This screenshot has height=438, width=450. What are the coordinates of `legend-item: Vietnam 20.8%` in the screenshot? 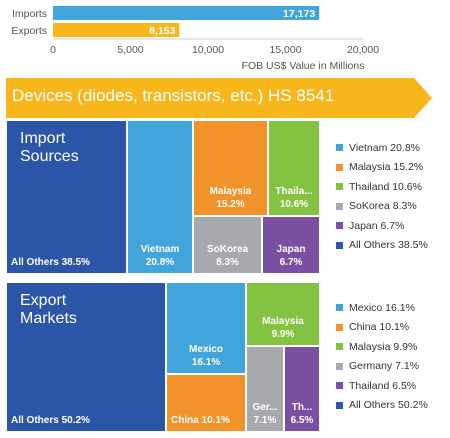 It's located at (382, 148).